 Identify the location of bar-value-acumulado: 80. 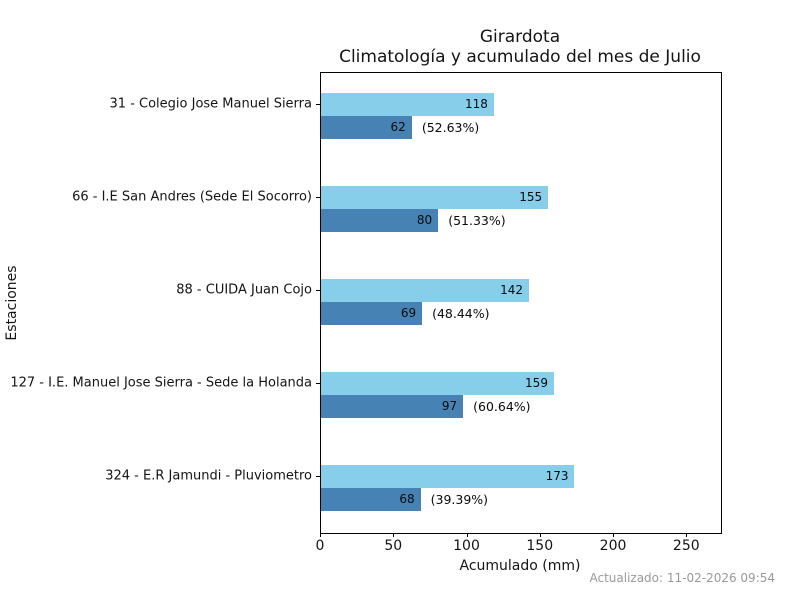
(424, 220).